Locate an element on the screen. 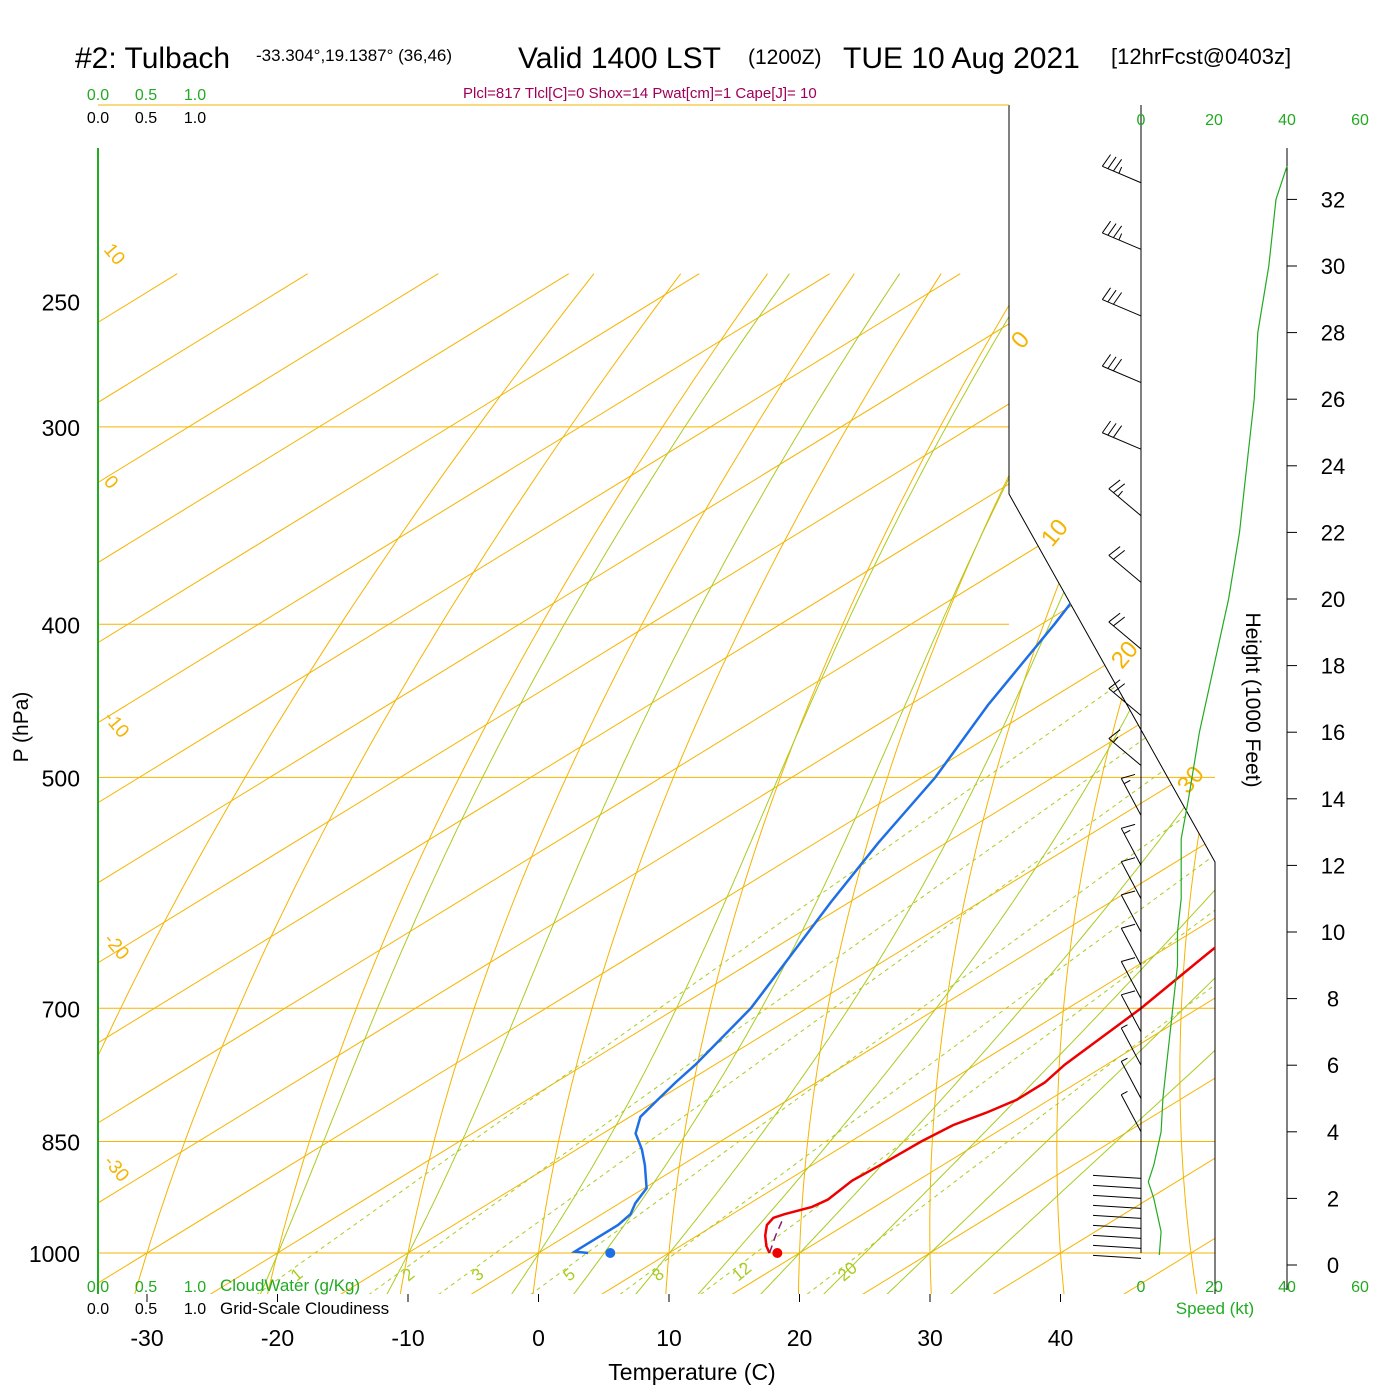  x-axis-title: Temperature (C) is located at coordinates (691, 1372).